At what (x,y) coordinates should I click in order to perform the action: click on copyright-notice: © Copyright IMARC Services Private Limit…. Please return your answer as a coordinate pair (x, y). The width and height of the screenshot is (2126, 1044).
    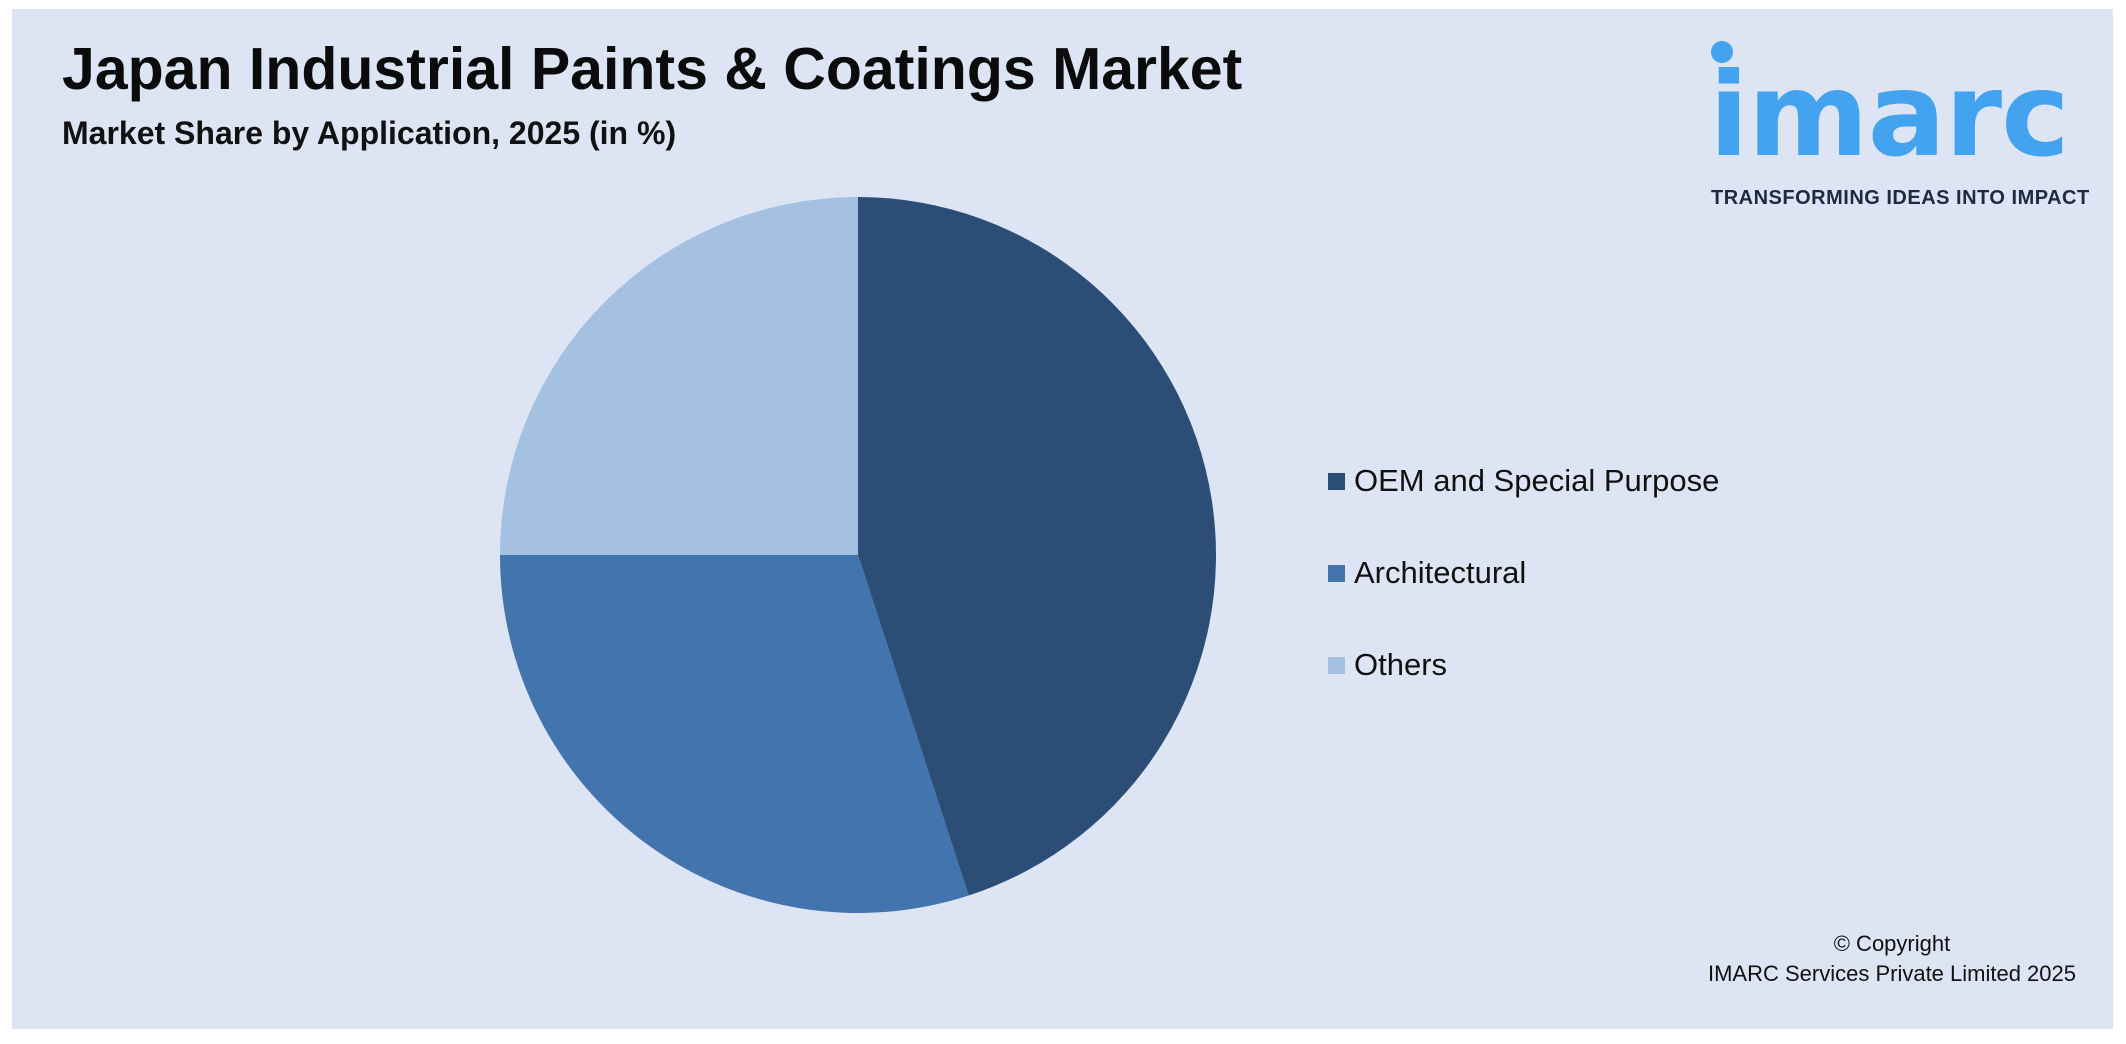
    Looking at the image, I should click on (1892, 959).